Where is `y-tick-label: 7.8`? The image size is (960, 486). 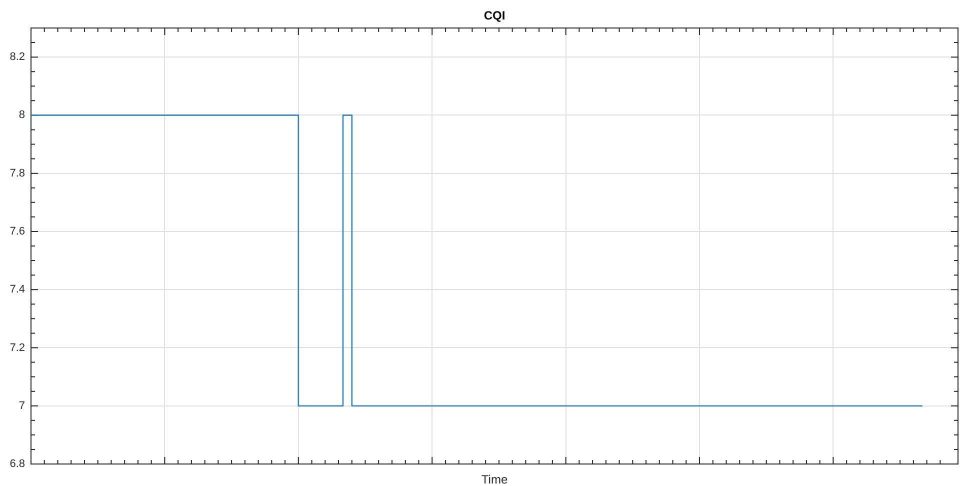
y-tick-label: 7.8 is located at coordinates (17, 173).